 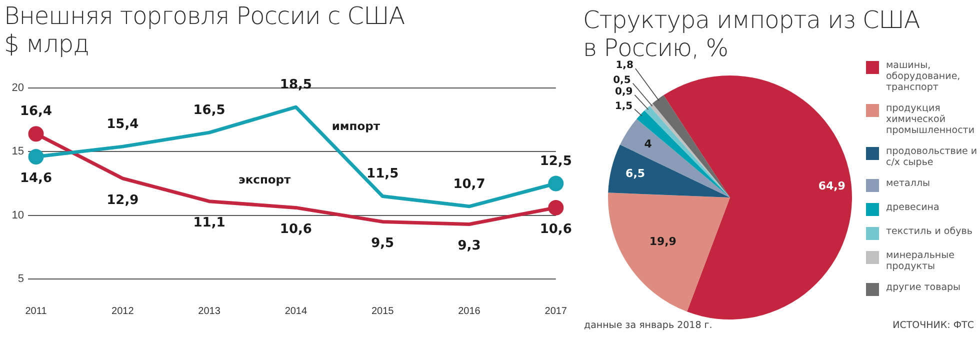 What do you see at coordinates (556, 161) in the screenshot?
I see `data-label: 12,5` at bounding box center [556, 161].